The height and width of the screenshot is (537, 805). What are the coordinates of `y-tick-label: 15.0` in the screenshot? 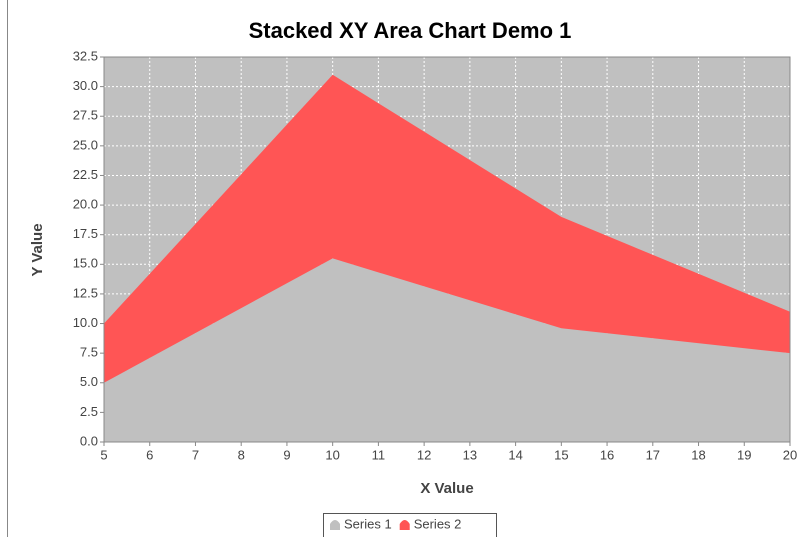 It's located at (85, 263).